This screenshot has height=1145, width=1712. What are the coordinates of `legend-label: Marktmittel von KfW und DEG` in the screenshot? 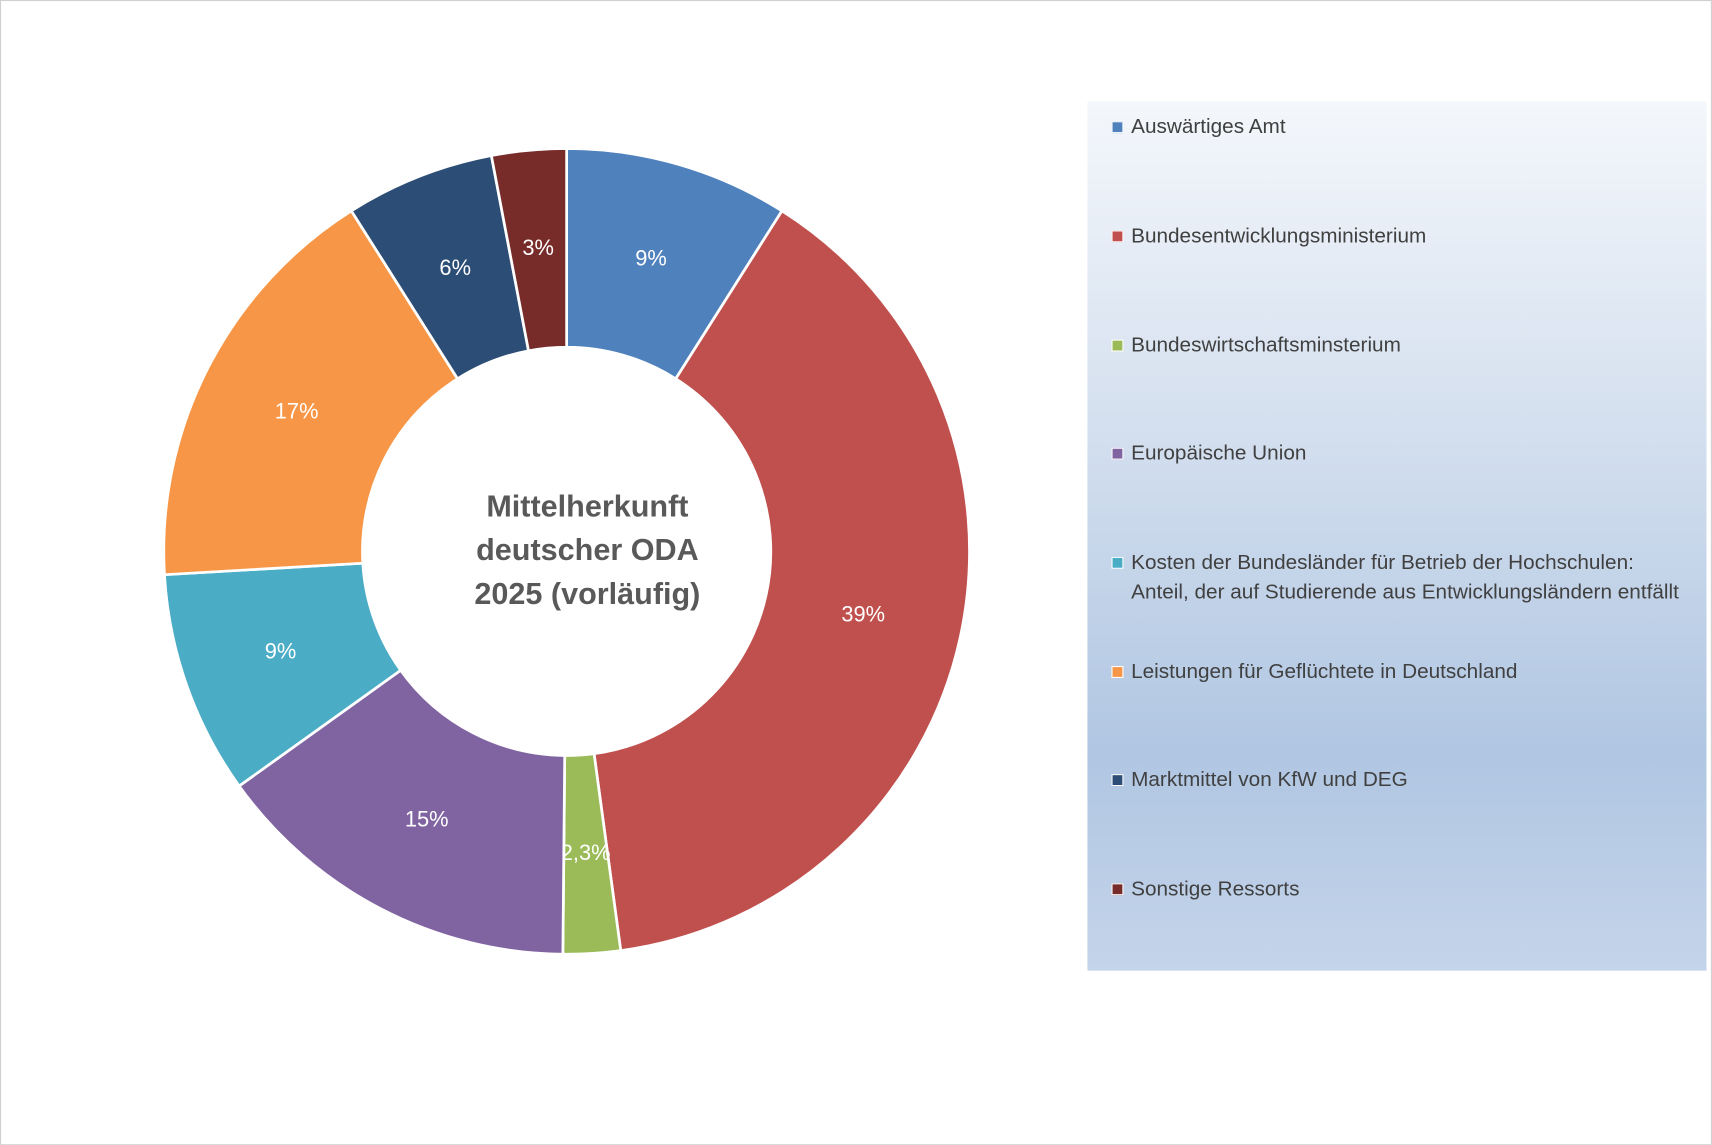 It's located at (1269, 780).